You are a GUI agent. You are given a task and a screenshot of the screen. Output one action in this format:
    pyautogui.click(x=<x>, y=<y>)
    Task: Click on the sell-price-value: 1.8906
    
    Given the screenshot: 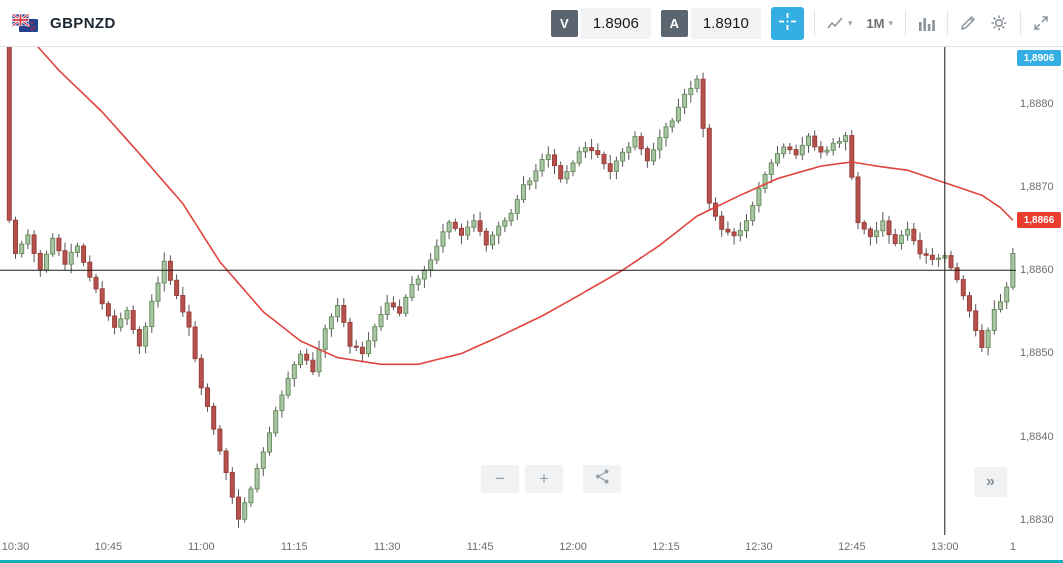 What is the action you would take?
    pyautogui.click(x=615, y=23)
    